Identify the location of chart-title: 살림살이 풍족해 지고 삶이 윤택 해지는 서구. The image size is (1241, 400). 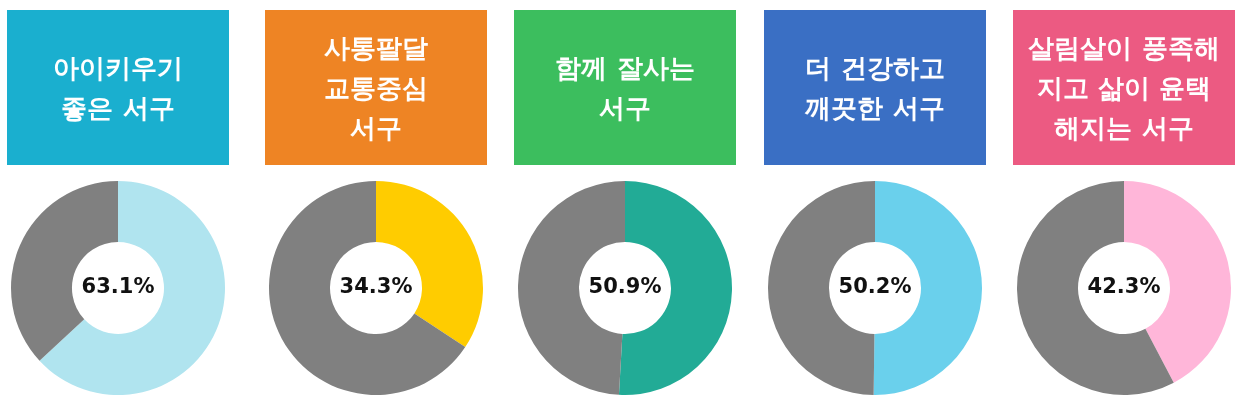
(1124, 87).